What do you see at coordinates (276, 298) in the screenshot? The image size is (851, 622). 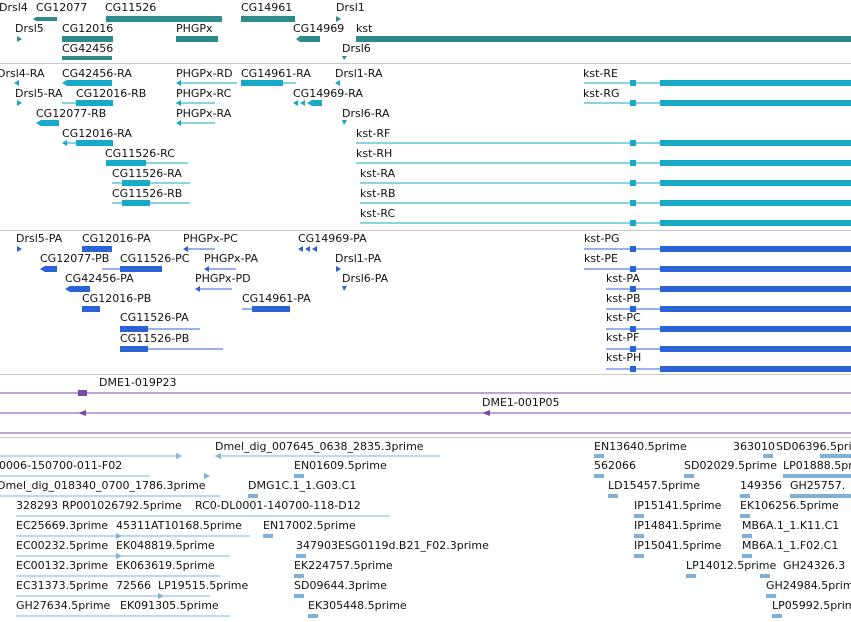 I see `protein-label: CG14961-PA` at bounding box center [276, 298].